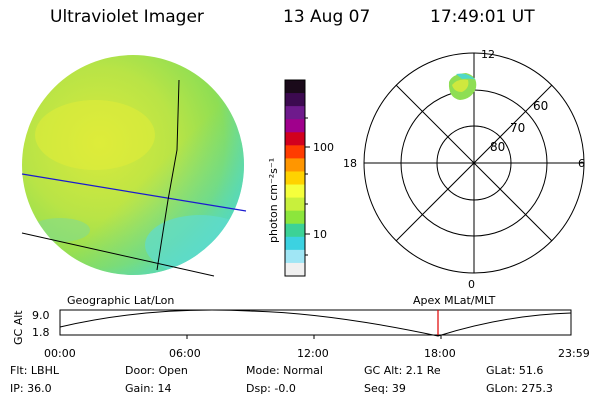 Image resolution: width=600 pixels, height=400 pixels. Describe the element at coordinates (120, 300) in the screenshot. I see `orbit-caption-geographic: Geographic Lat/Lon` at that location.